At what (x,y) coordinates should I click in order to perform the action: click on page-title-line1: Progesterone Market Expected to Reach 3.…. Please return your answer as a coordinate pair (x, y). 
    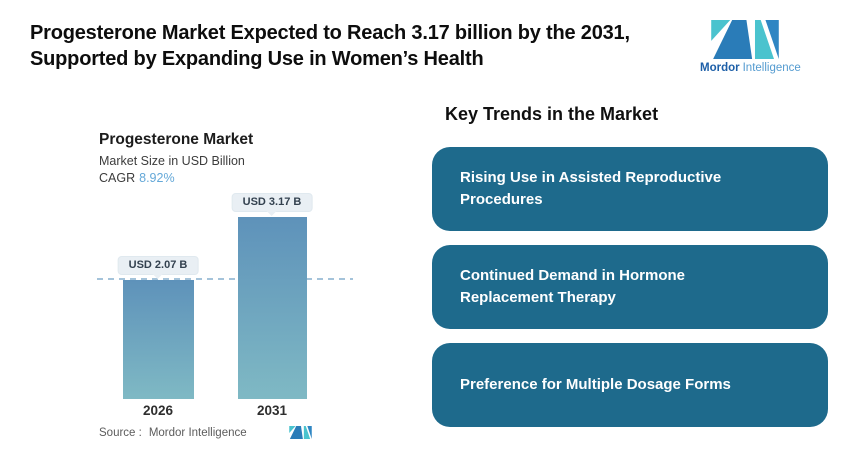
    Looking at the image, I should click on (330, 33).